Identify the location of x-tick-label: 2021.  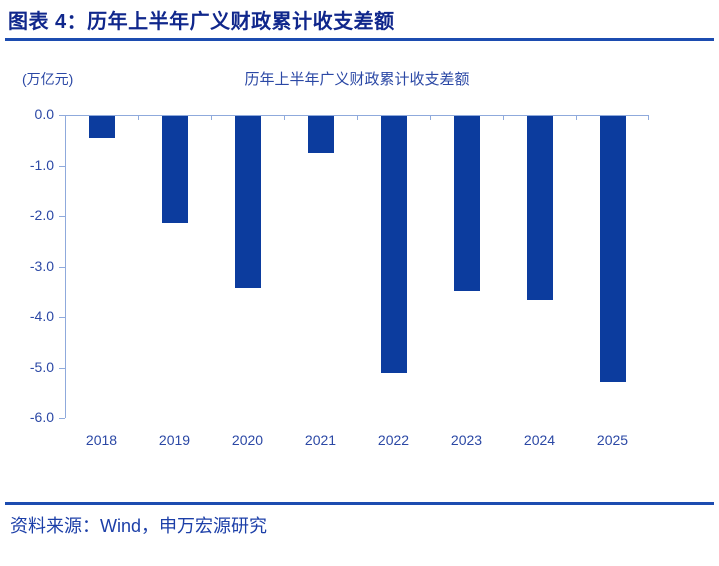
(320, 440).